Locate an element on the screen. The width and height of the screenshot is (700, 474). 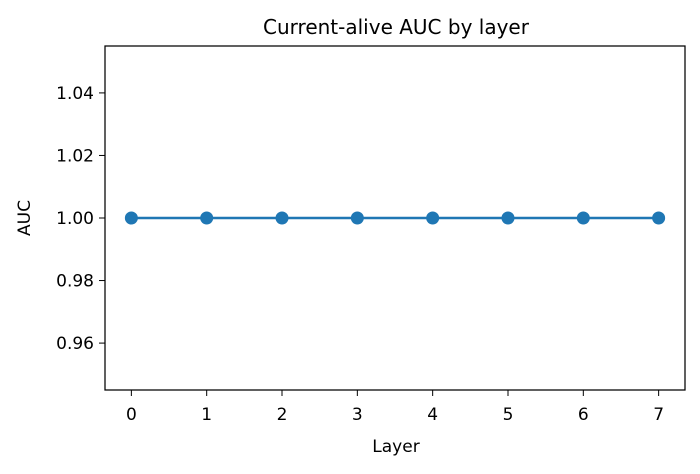
x-tick-label: 3 is located at coordinates (357, 415).